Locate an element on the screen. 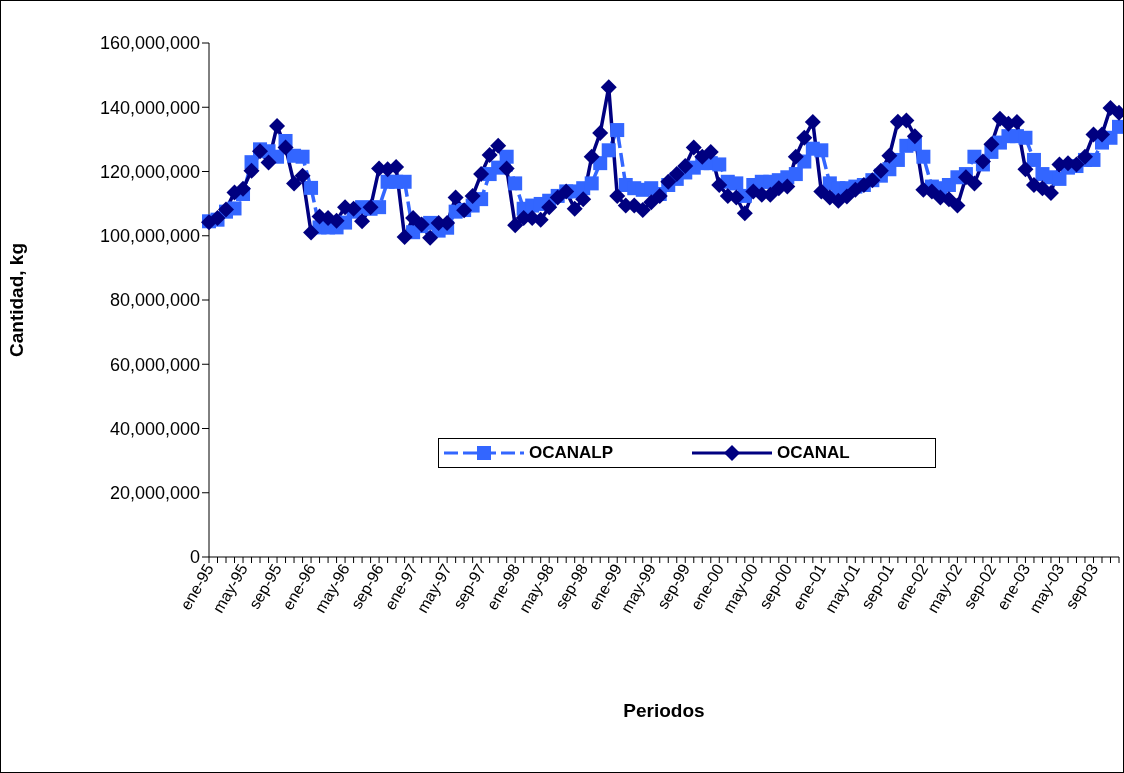  y-axis-title: Cantidad, kg is located at coordinates (16, 300).